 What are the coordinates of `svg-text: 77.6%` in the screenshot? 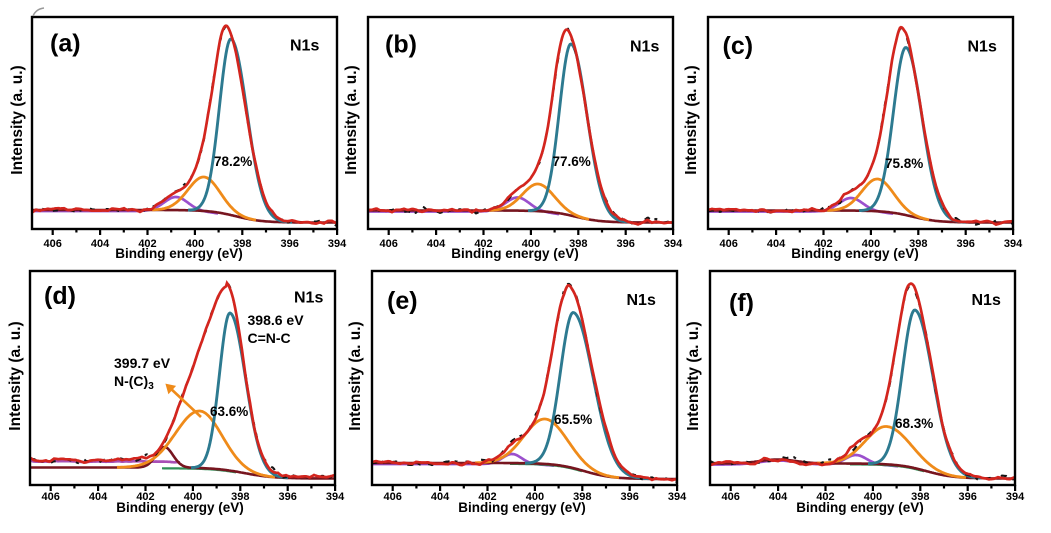 It's located at (572, 161).